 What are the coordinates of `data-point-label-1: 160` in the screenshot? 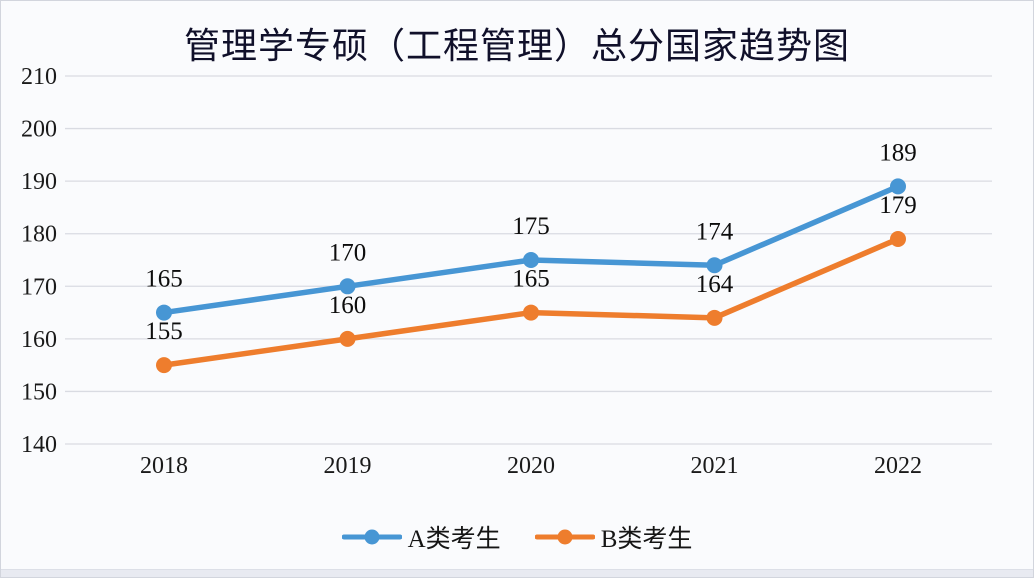 It's located at (348, 305).